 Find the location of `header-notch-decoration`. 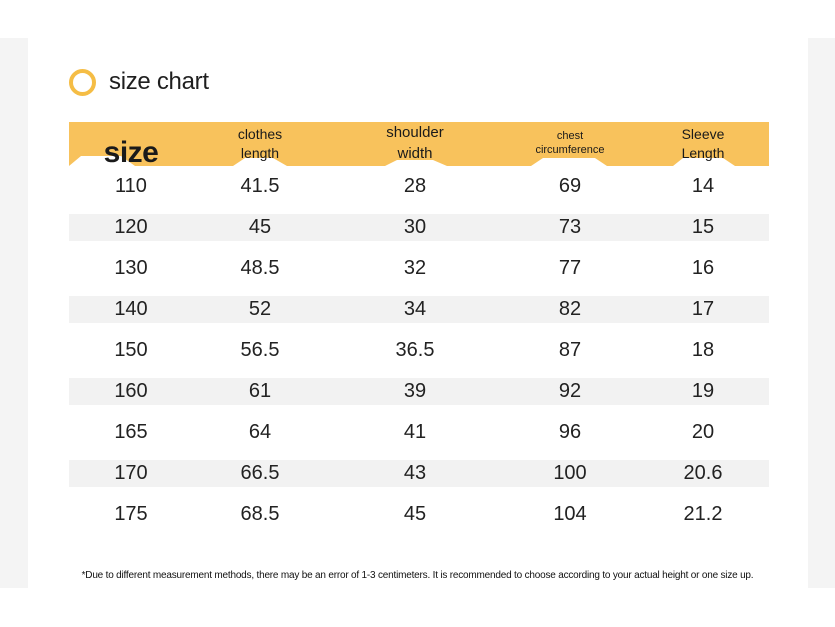

header-notch-decoration is located at coordinates (402, 161).